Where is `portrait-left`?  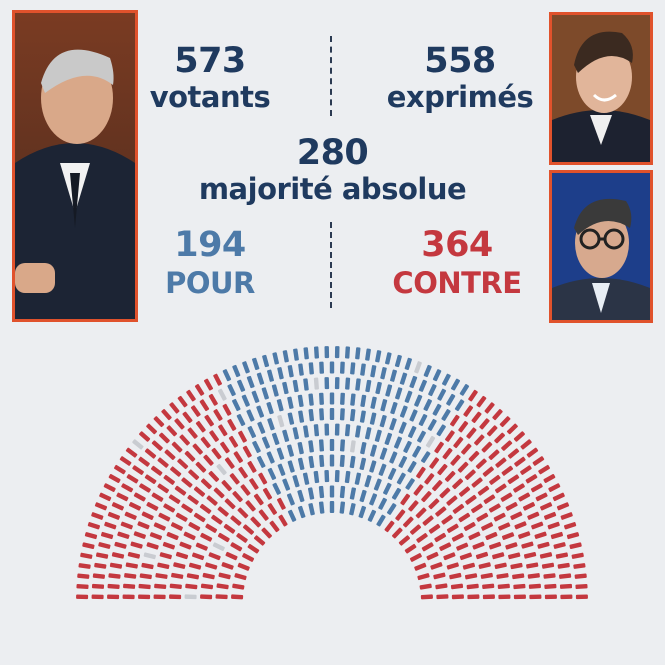 portrait-left is located at coordinates (75, 166).